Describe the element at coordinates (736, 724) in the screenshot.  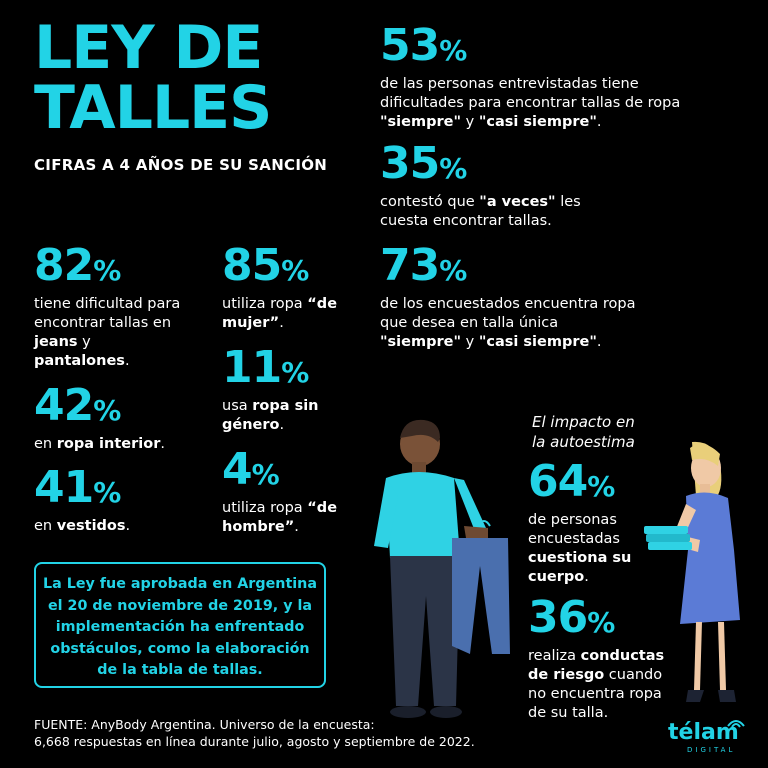
I see `broadcast-signal-icon` at that location.